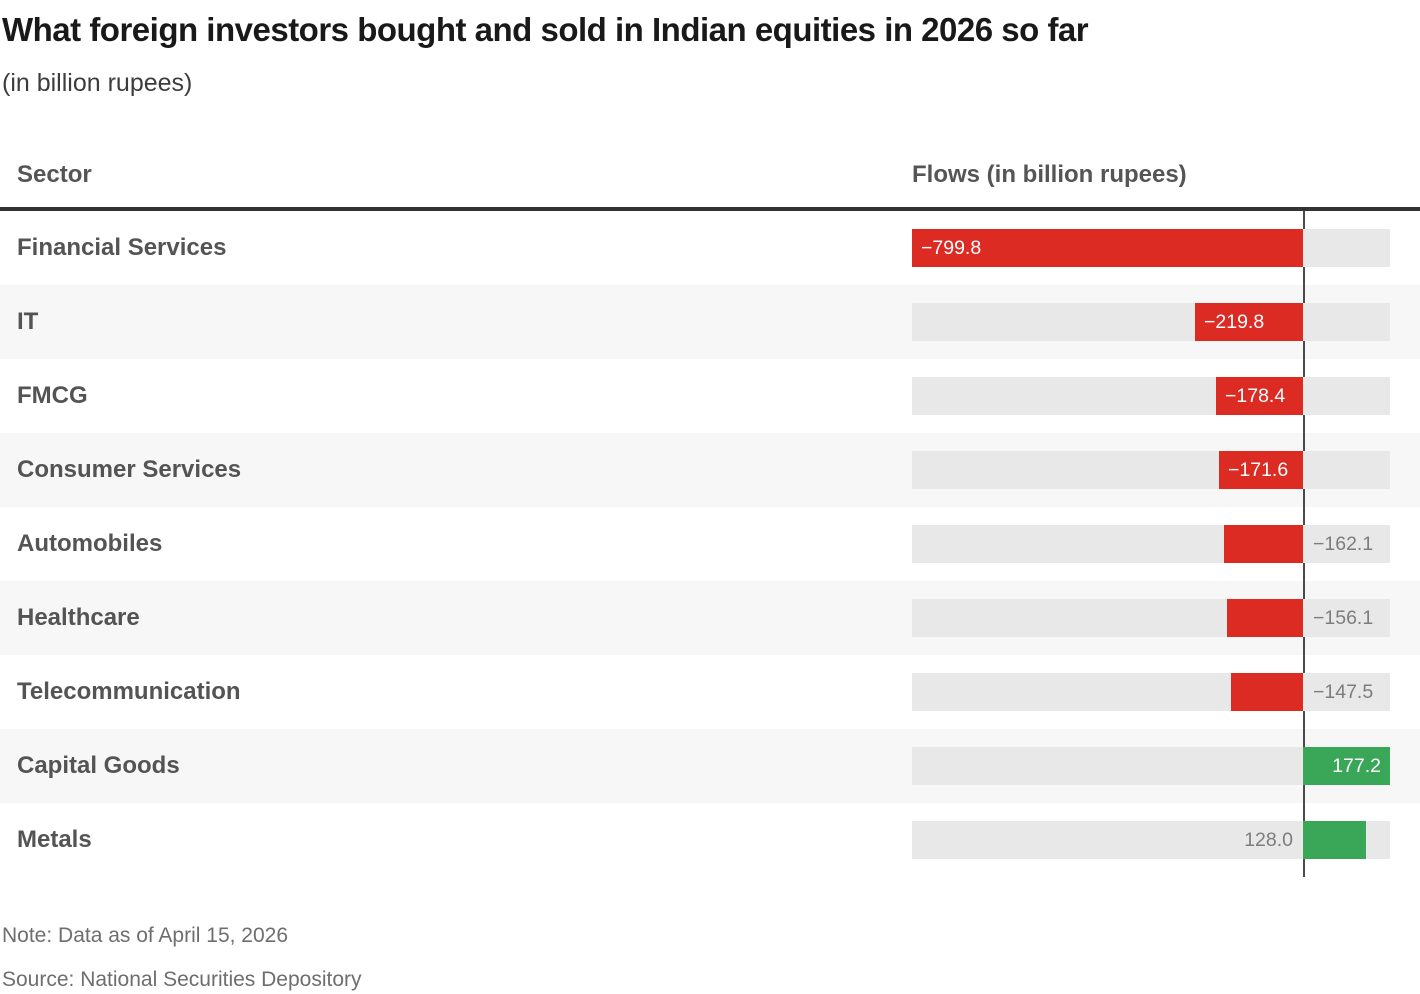 The height and width of the screenshot is (994, 1420). What do you see at coordinates (710, 766) in the screenshot?
I see `table-row: Capital Goods 177.2` at bounding box center [710, 766].